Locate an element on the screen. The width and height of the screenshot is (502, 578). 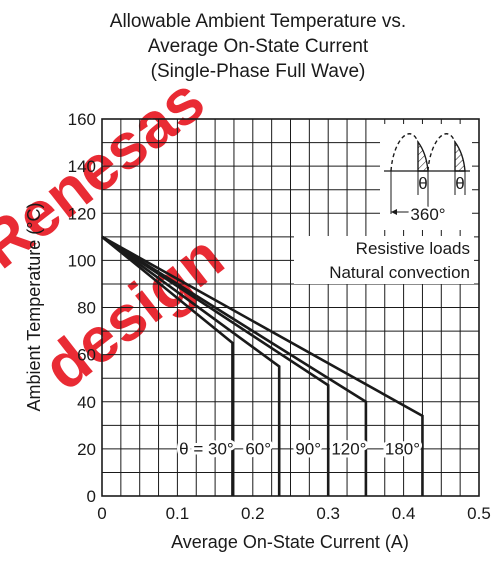
y-tick-labels: 0 20 40 60 80 100 120 140 160 is located at coordinates (82, 308).